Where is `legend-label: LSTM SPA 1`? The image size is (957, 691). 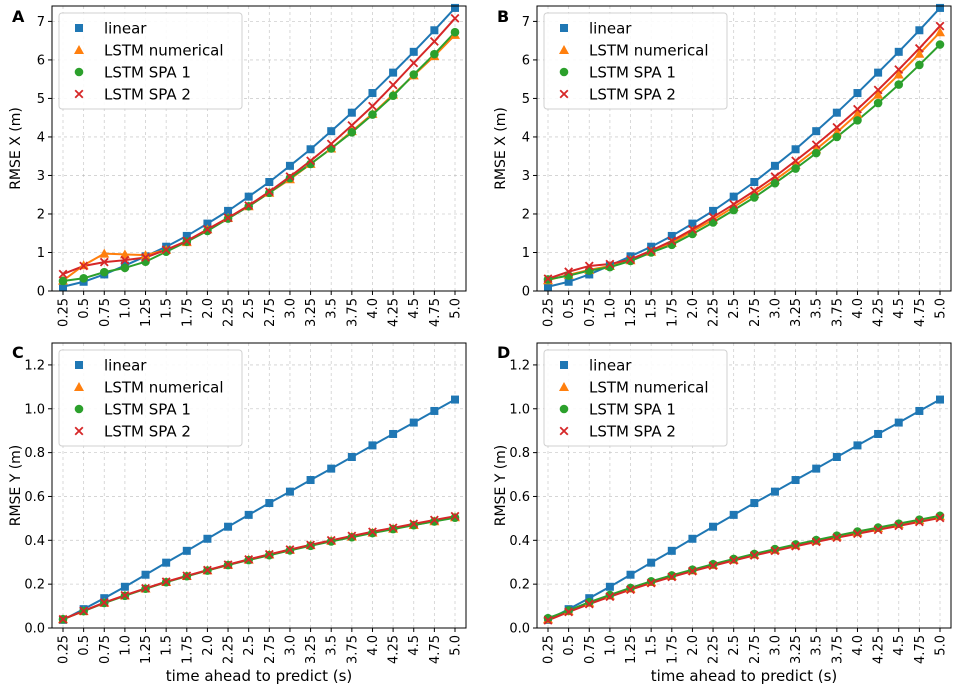 legend-label: LSTM SPA 1 is located at coordinates (632, 410).